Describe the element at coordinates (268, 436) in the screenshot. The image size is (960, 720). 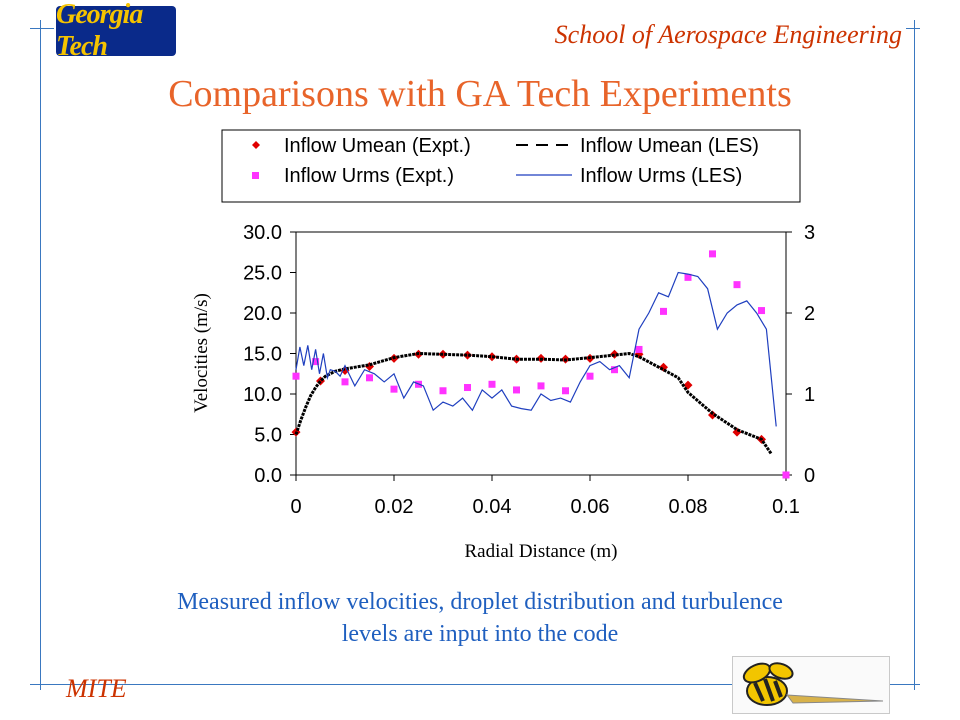
I see `y-tick-label: 5.0` at that location.